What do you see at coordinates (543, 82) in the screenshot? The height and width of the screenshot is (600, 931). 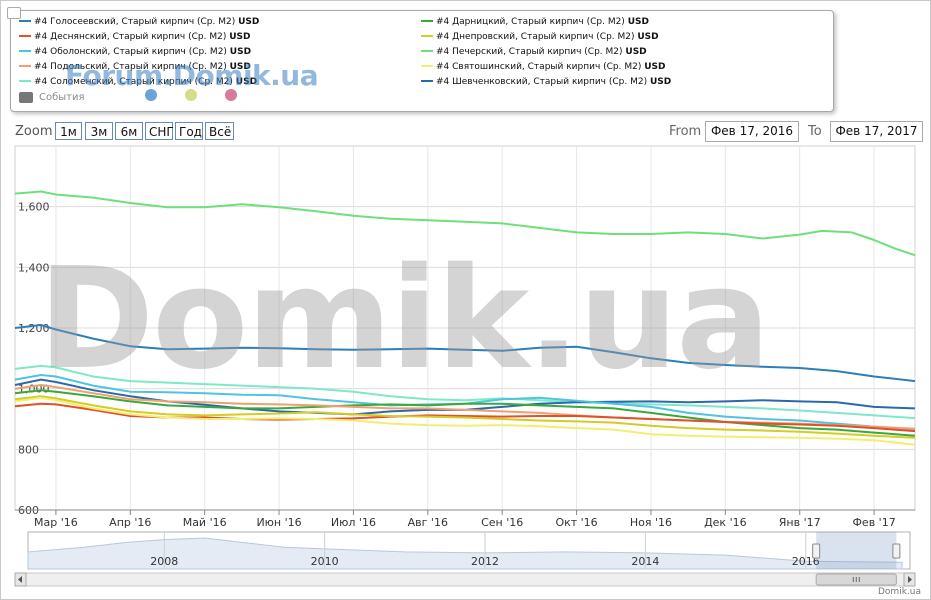 I see `legend-label: #4 Шевченковский, Старый кирпич (Ср. M2)` at bounding box center [543, 82].